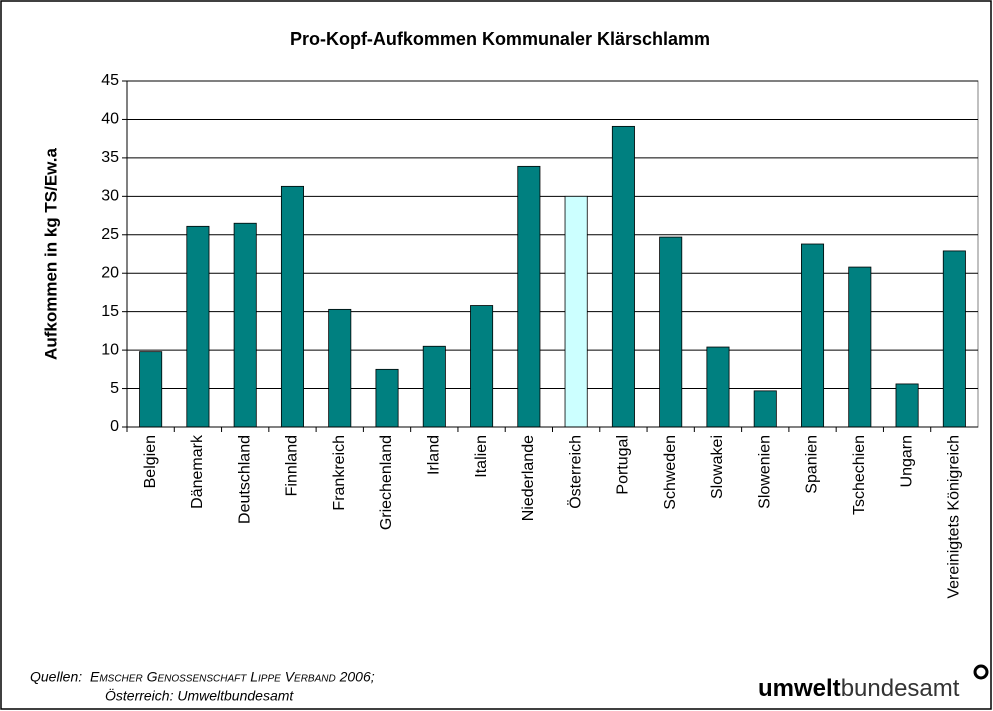  What do you see at coordinates (339, 473) in the screenshot?
I see `x-tick-label: Frankreich` at bounding box center [339, 473].